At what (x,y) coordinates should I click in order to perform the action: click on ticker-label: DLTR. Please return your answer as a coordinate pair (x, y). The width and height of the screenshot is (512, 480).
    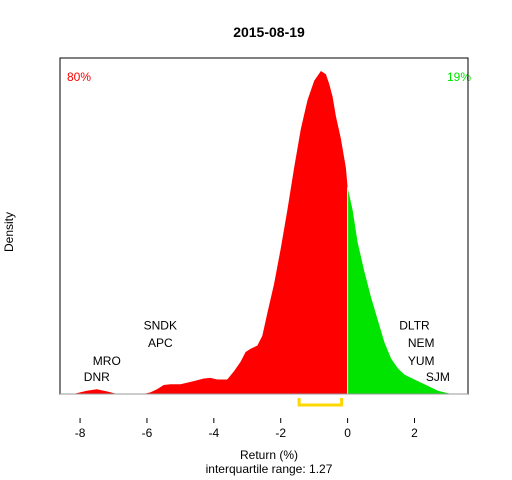
    Looking at the image, I should click on (414, 325).